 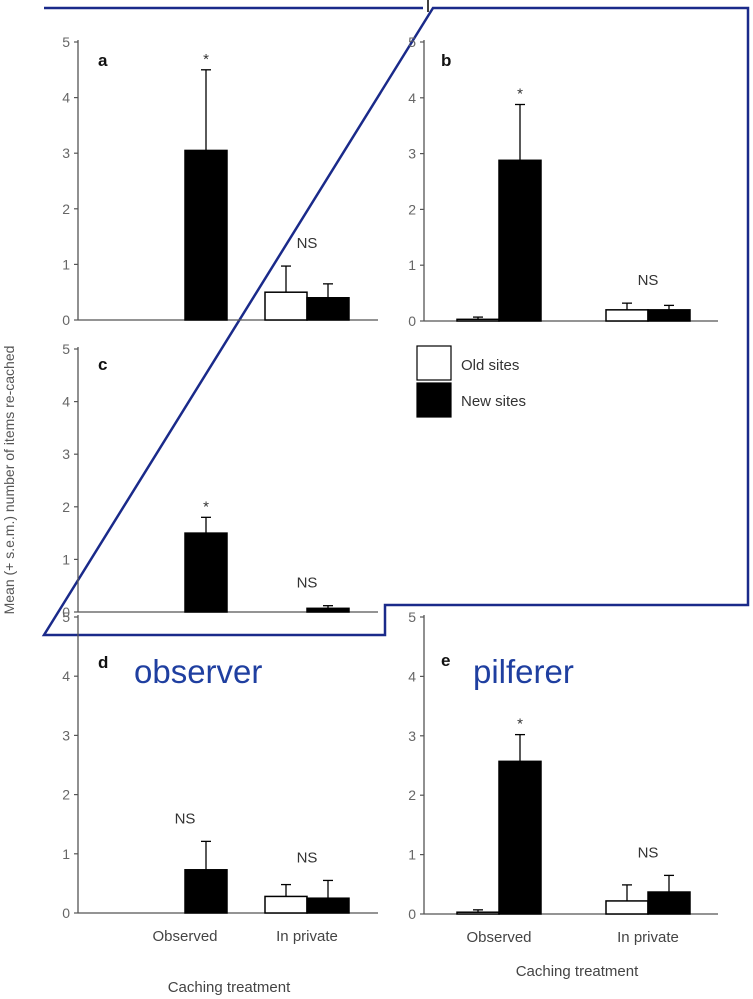 I want to click on panel-d: 0 1 2 3 4 5 d NS Observed NS In private, so click(x=220, y=777).